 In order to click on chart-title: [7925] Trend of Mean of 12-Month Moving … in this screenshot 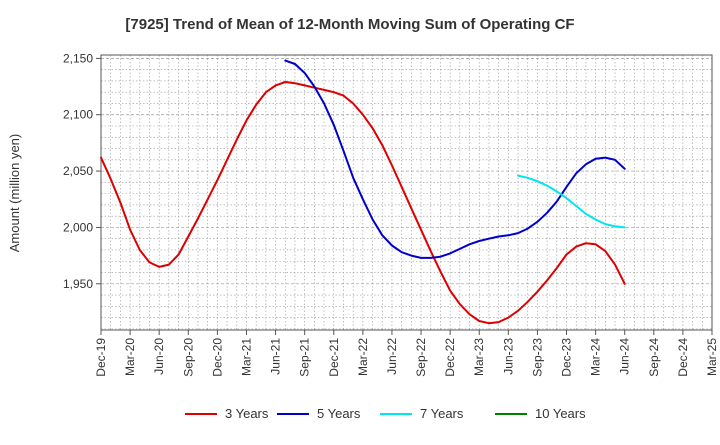, I will do `click(349, 24)`.